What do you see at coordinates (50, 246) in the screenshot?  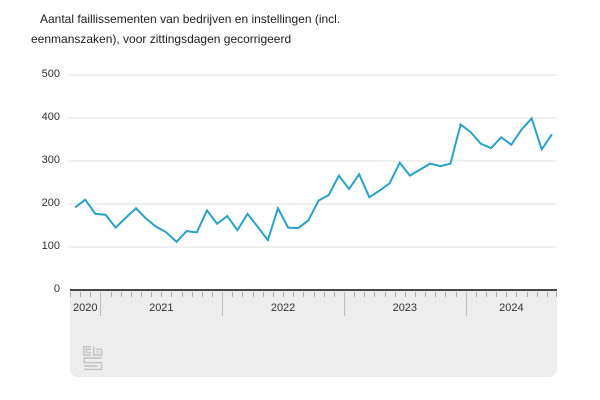 I see `y-axis-label: 100` at bounding box center [50, 246].